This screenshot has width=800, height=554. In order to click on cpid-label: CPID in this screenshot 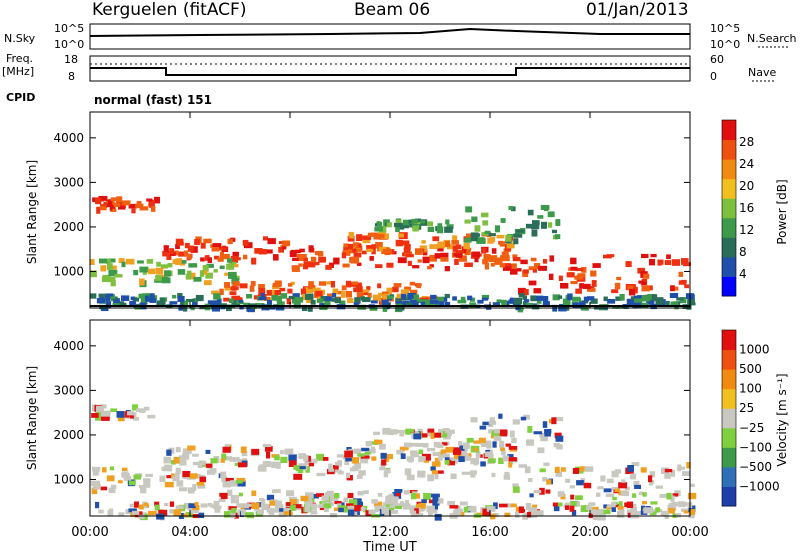, I will do `click(21, 97)`.